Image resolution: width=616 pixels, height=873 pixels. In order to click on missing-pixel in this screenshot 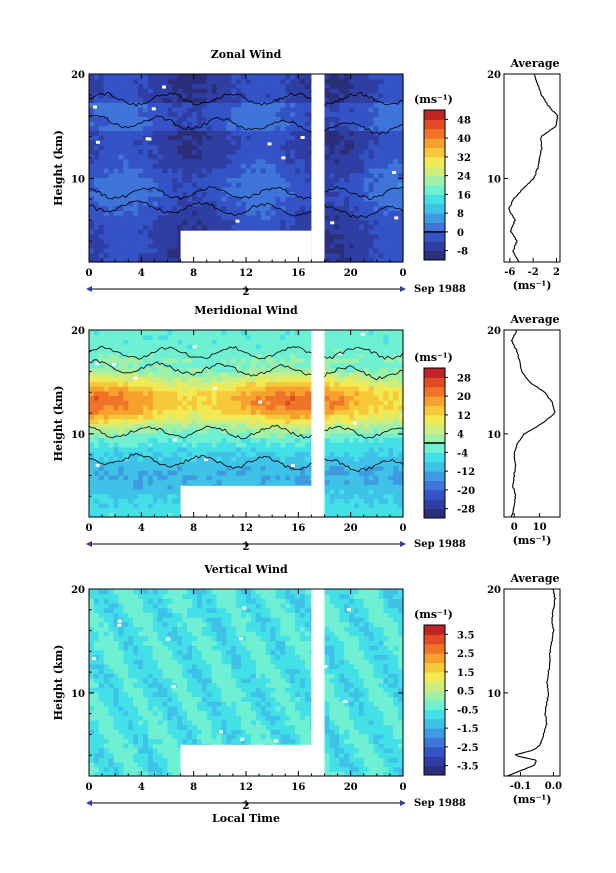, I will do `click(269, 144)`.